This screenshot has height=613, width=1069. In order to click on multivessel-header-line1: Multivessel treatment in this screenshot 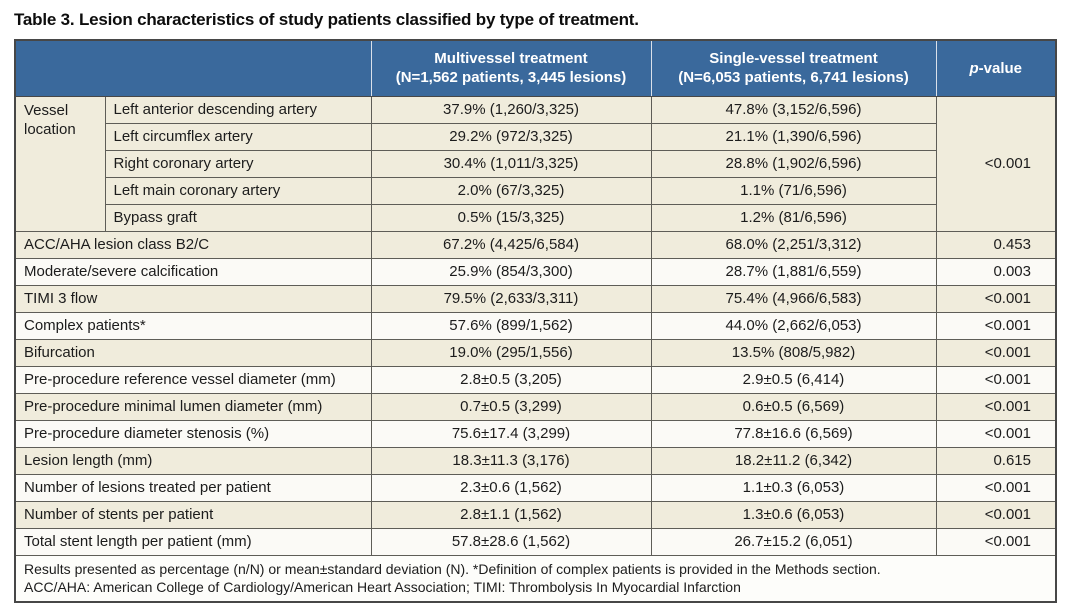, I will do `click(511, 58)`.